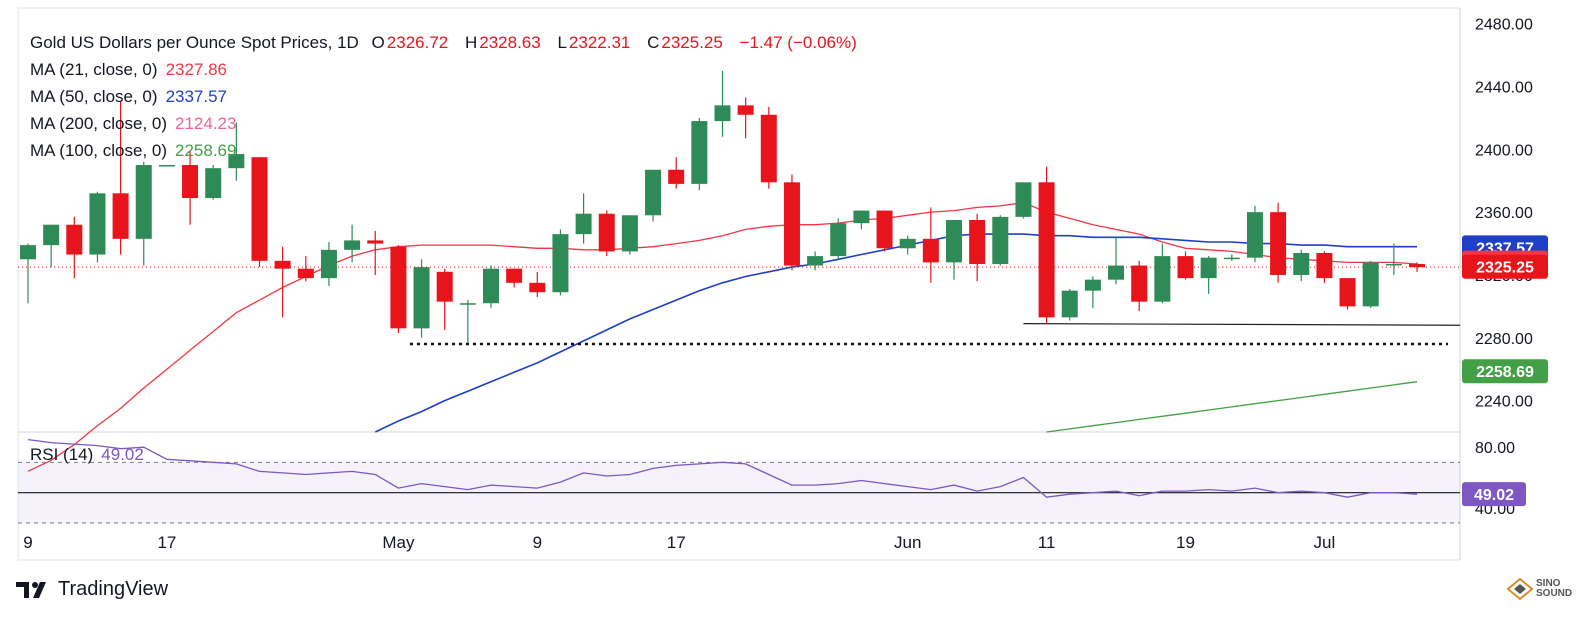 This screenshot has height=625, width=1592. Describe the element at coordinates (449, 124) in the screenshot. I see `indicator-ma200: MA (200, close, 0) 2124.23` at that location.